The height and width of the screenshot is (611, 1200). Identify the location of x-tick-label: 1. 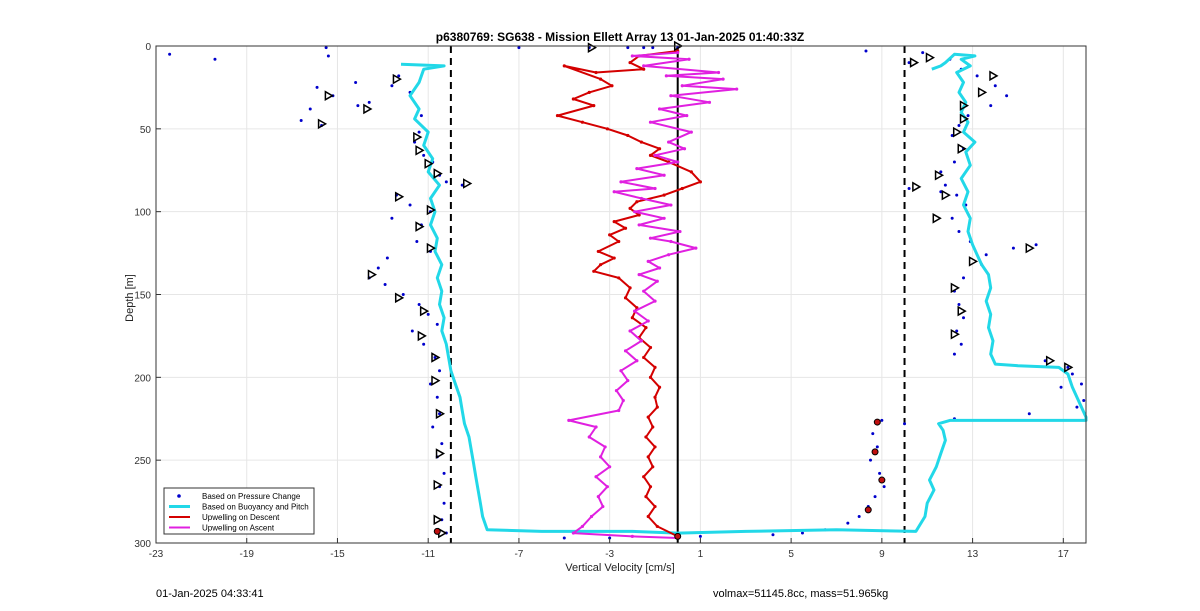
(701, 554).